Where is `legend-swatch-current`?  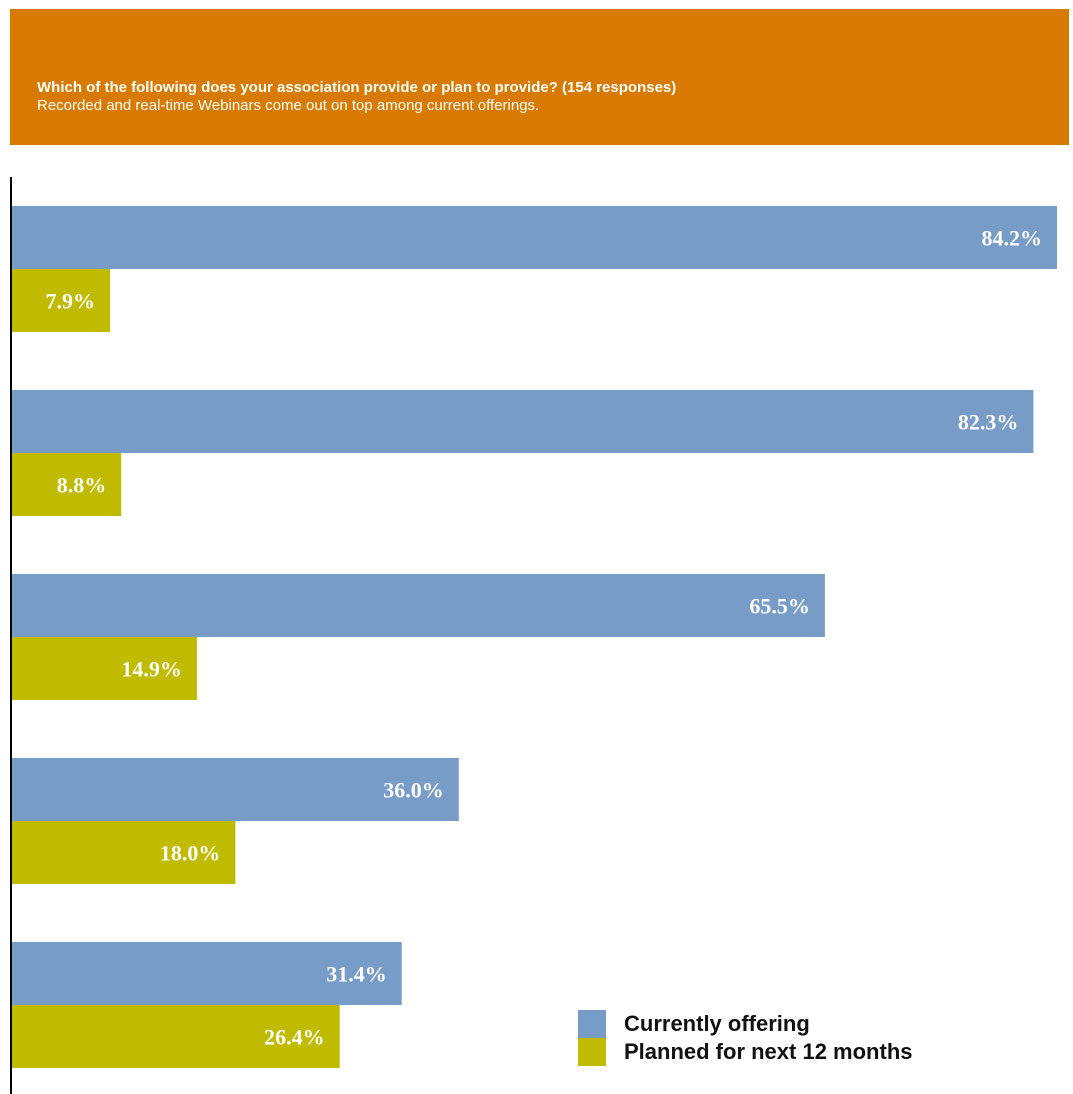
legend-swatch-current is located at coordinates (592, 1024).